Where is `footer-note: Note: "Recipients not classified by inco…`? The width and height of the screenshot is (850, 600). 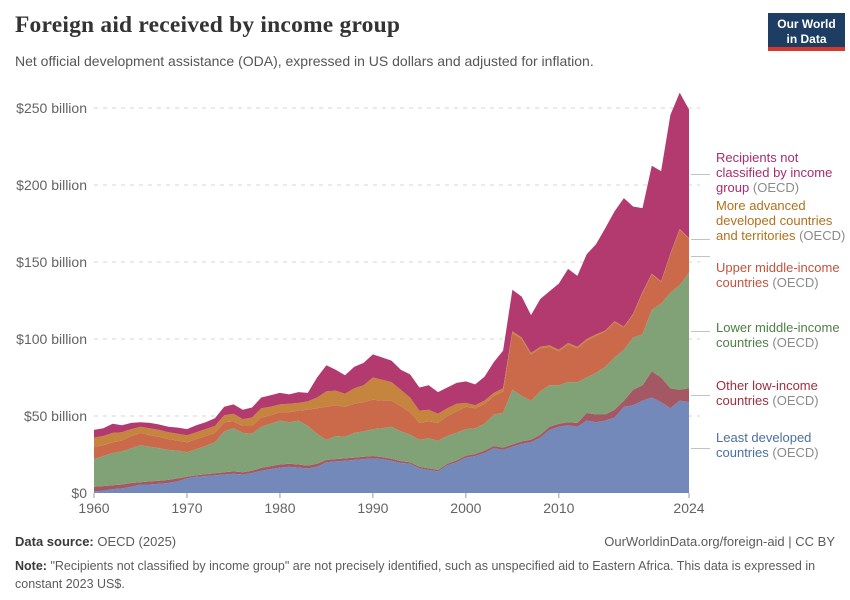 footer-note: Note: "Recipients not classified by inco… is located at coordinates (418, 575).